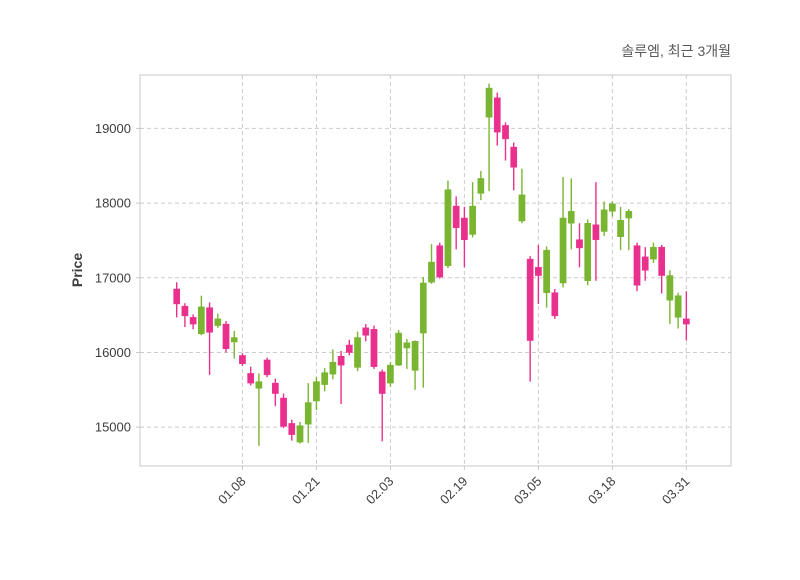  I want to click on y-tick-label: 16000, so click(113, 352).